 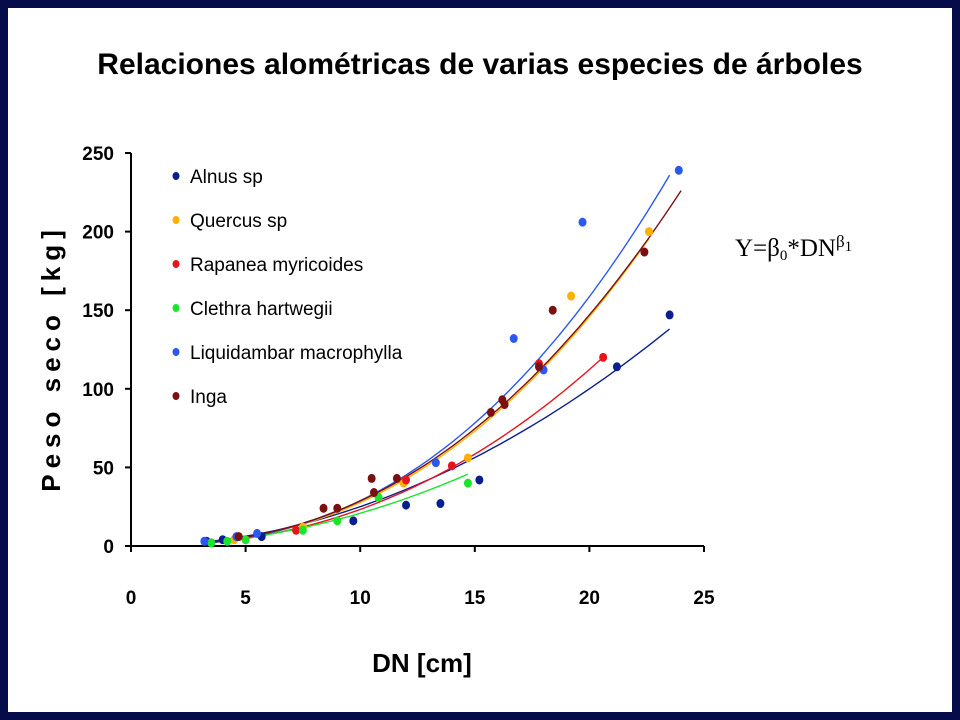 What do you see at coordinates (108, 547) in the screenshot?
I see `y-tick-label: 0` at bounding box center [108, 547].